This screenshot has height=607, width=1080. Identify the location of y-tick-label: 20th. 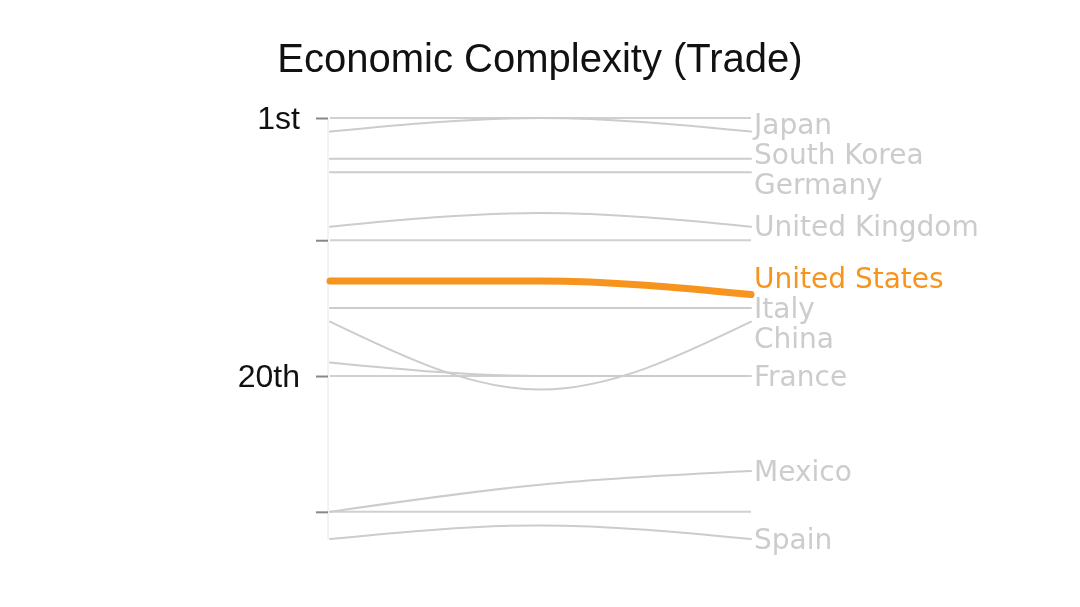
(268, 375).